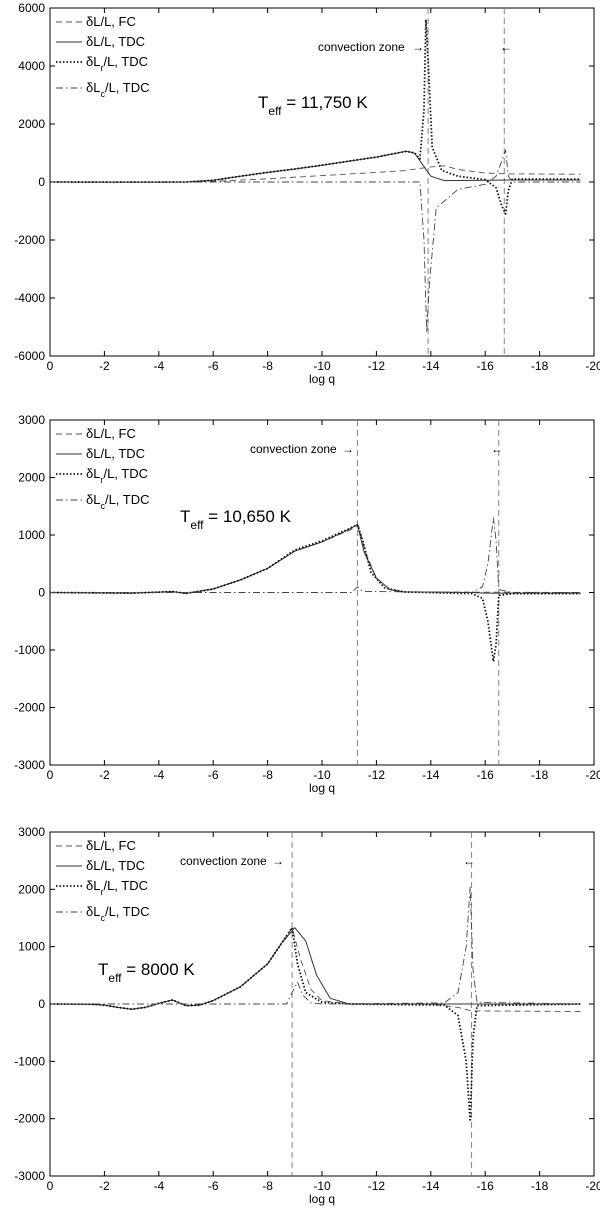 The height and width of the screenshot is (1222, 600). Describe the element at coordinates (41, 1004) in the screenshot. I see `panel-3-y-tick-label: 0` at that location.